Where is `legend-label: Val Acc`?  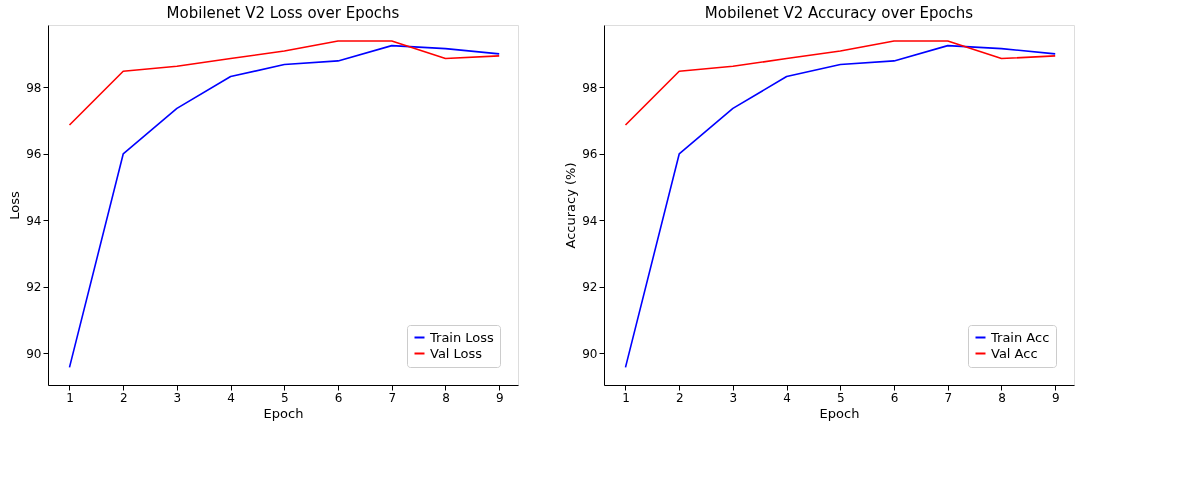 legend-label: Val Acc is located at coordinates (1014, 353).